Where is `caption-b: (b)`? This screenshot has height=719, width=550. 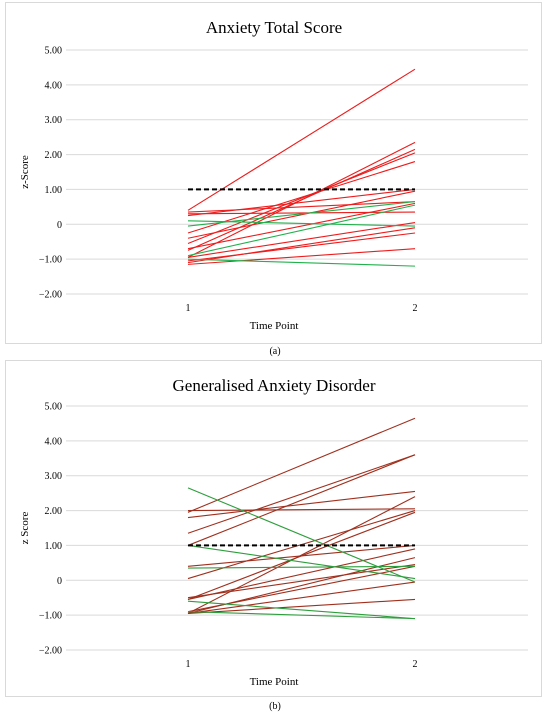 caption-b: (b) is located at coordinates (275, 706).